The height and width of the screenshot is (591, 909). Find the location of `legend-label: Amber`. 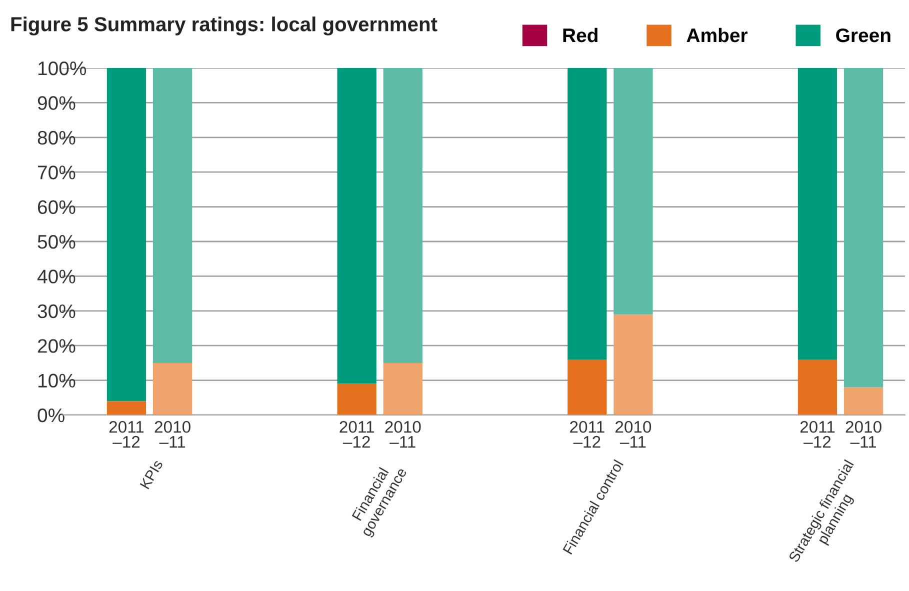

legend-label: Amber is located at coordinates (717, 35).